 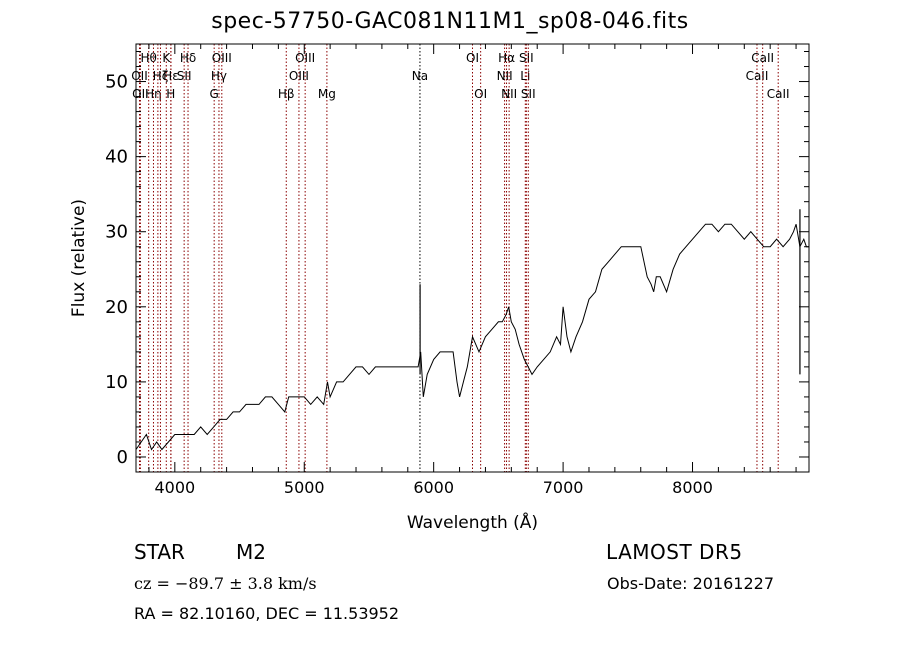 I want to click on line-marker-label: G, so click(x=214, y=94).